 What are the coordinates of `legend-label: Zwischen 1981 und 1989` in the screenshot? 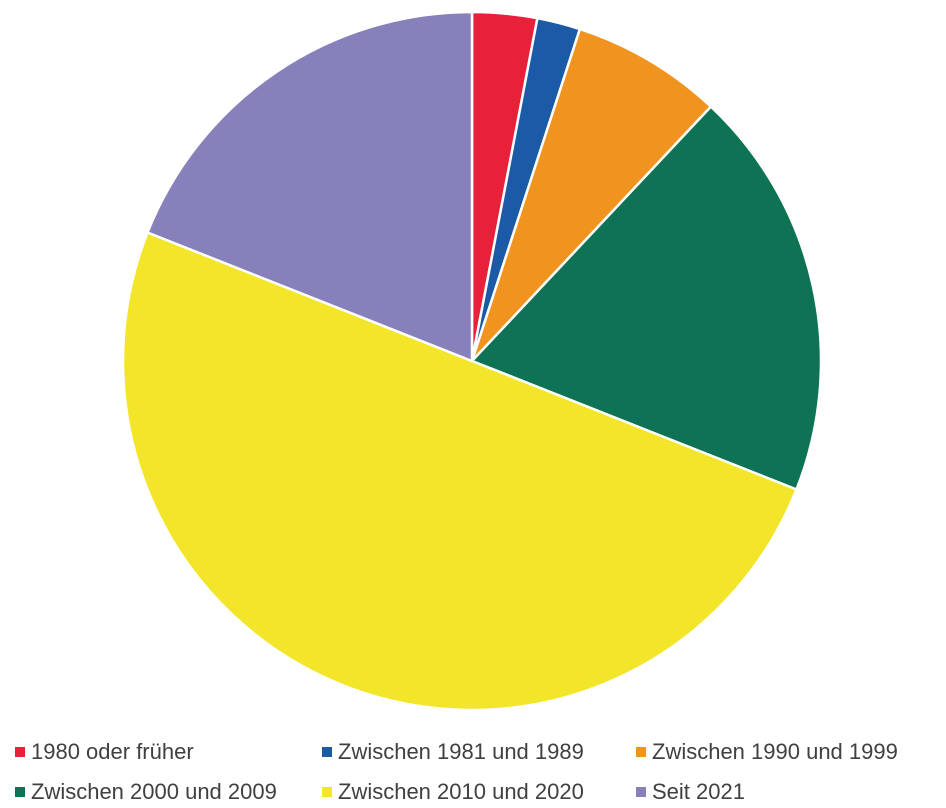 It's located at (461, 751).